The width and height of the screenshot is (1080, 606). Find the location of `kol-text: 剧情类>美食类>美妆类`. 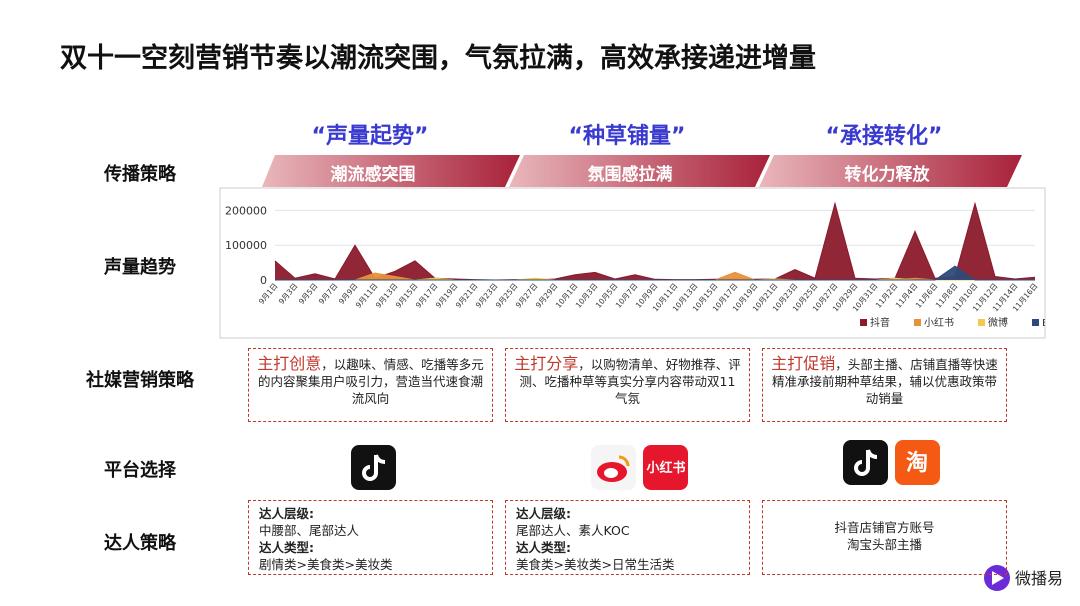

kol-text: 剧情类>美食类>美妆类 is located at coordinates (326, 564).